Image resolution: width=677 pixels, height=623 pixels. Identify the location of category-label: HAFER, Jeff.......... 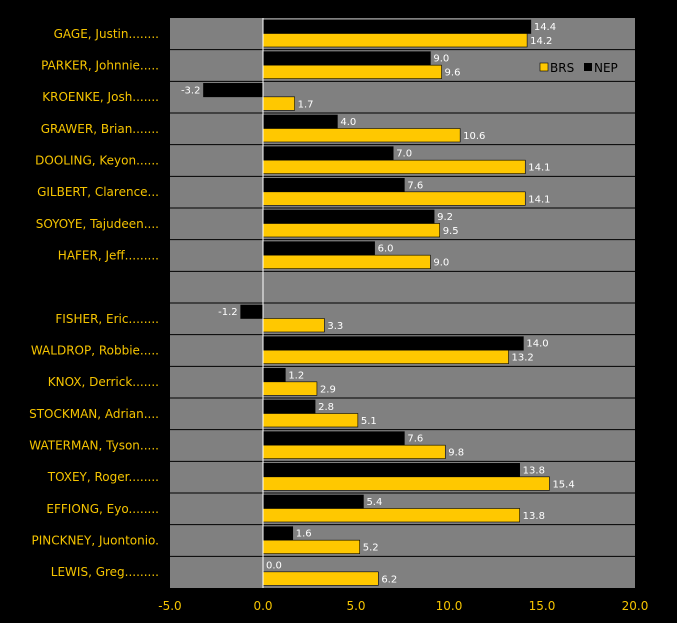
(108, 256).